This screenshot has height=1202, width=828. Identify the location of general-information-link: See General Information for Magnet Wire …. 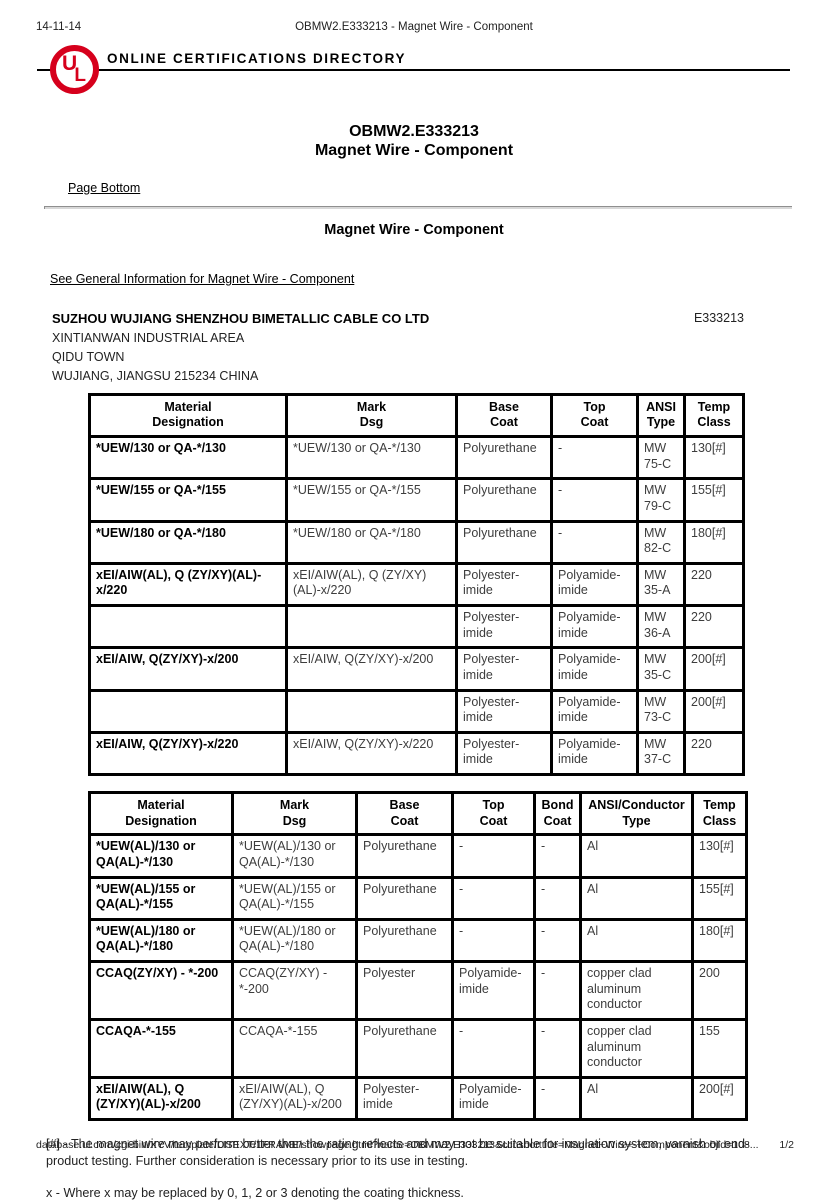
(202, 278).